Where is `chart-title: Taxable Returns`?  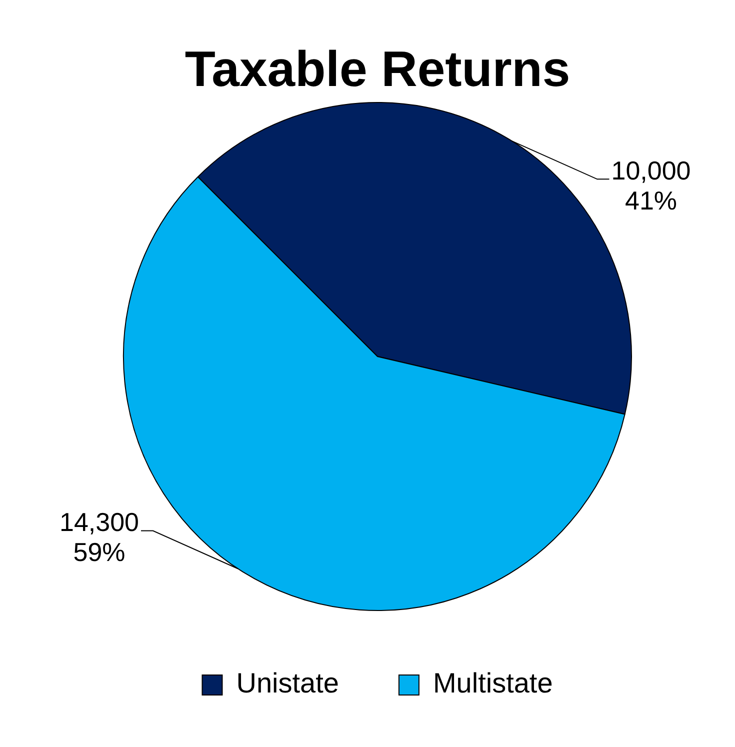 chart-title: Taxable Returns is located at coordinates (377, 68).